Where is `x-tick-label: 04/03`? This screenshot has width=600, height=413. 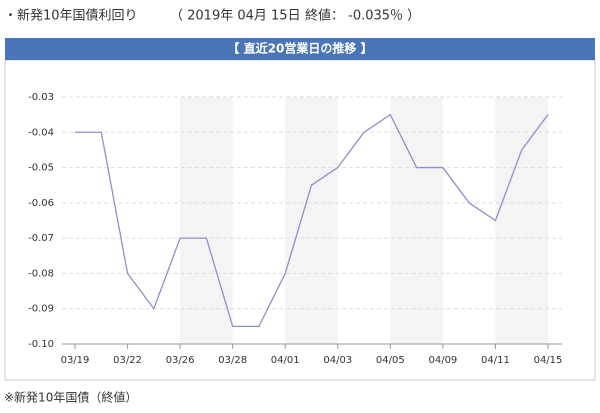 x-tick-label: 04/03 is located at coordinates (337, 360).